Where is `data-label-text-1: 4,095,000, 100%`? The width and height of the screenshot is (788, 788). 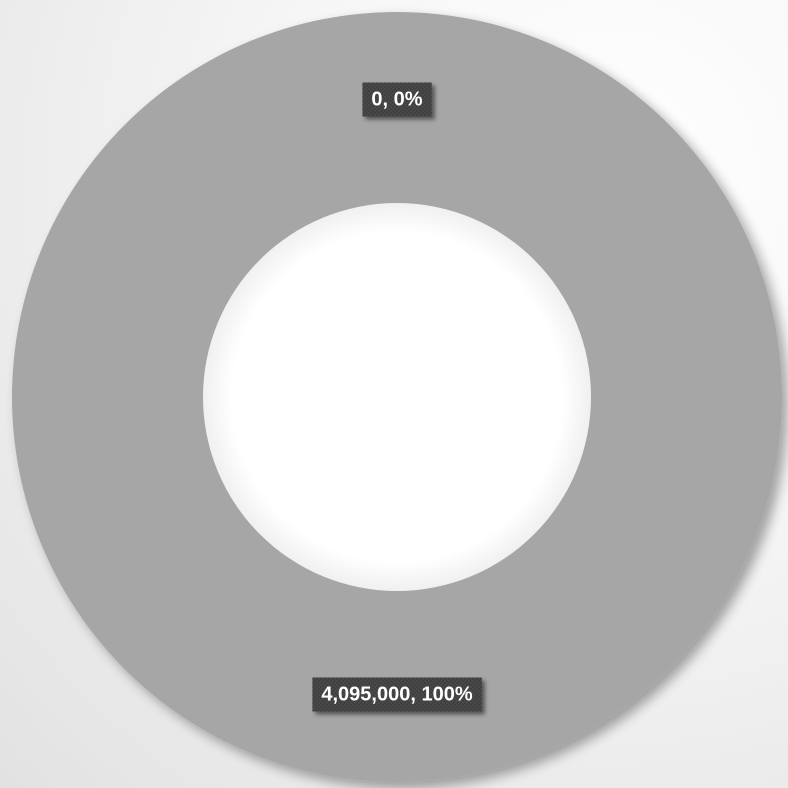 data-label-text-1: 4,095,000, 100% is located at coordinates (396, 695).